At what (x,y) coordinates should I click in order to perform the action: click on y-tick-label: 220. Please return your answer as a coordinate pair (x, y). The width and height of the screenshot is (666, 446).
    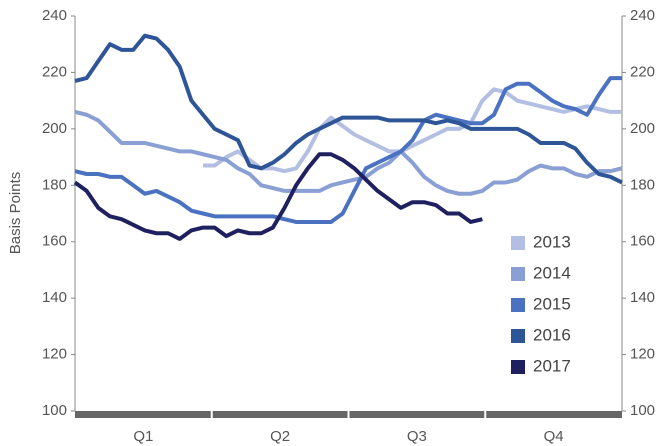
    Looking at the image, I should click on (54, 71).